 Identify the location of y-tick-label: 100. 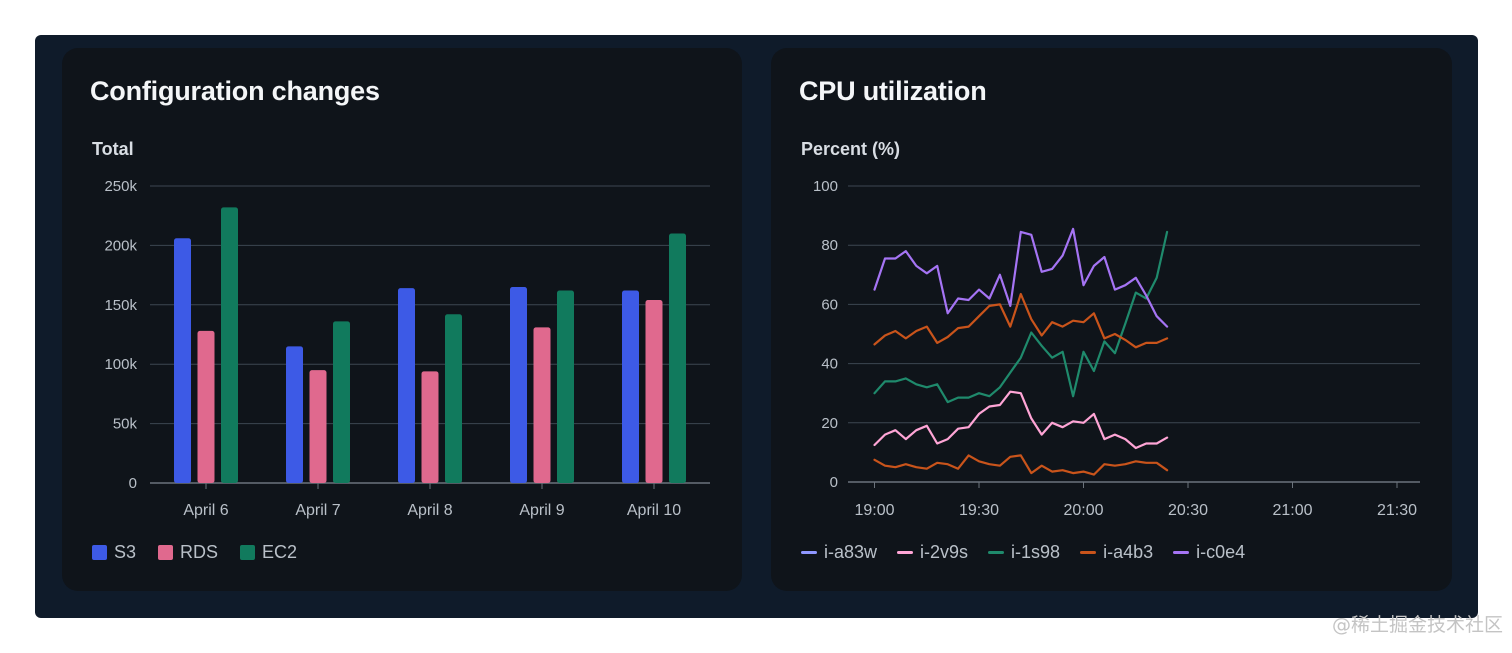
(825, 186).